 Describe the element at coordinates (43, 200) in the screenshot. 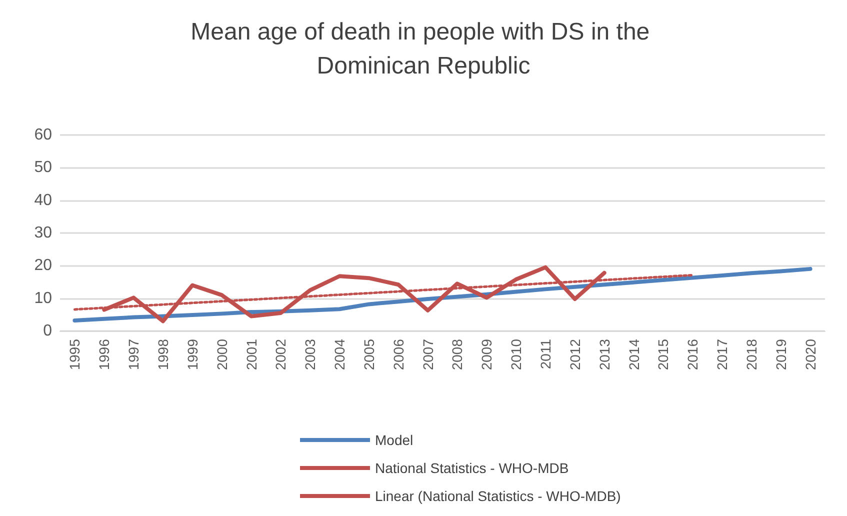

I see `y-tick-label: 40` at that location.